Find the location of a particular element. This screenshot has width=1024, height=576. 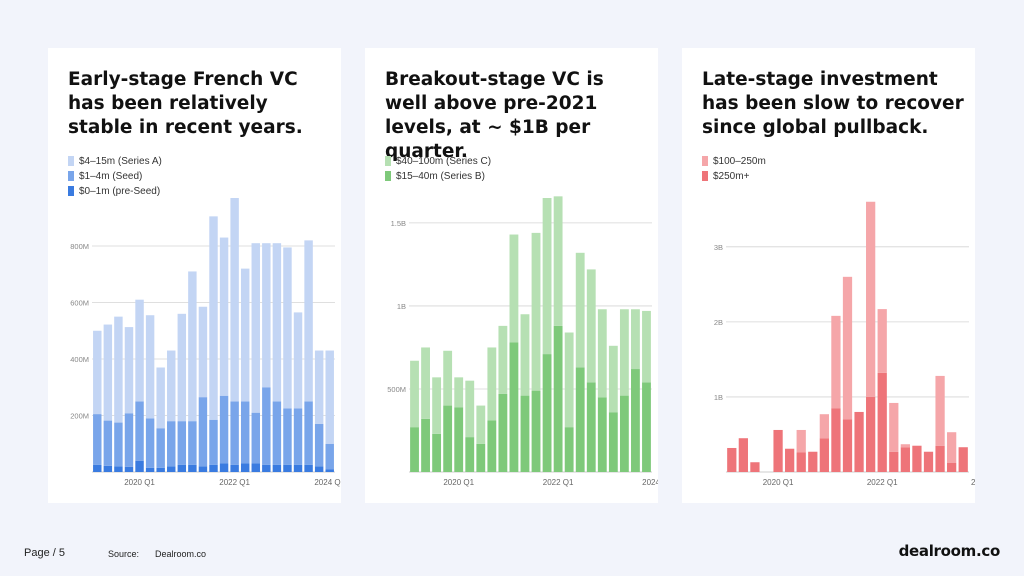

legend-item: $15–40m (Series B) is located at coordinates (438, 176).